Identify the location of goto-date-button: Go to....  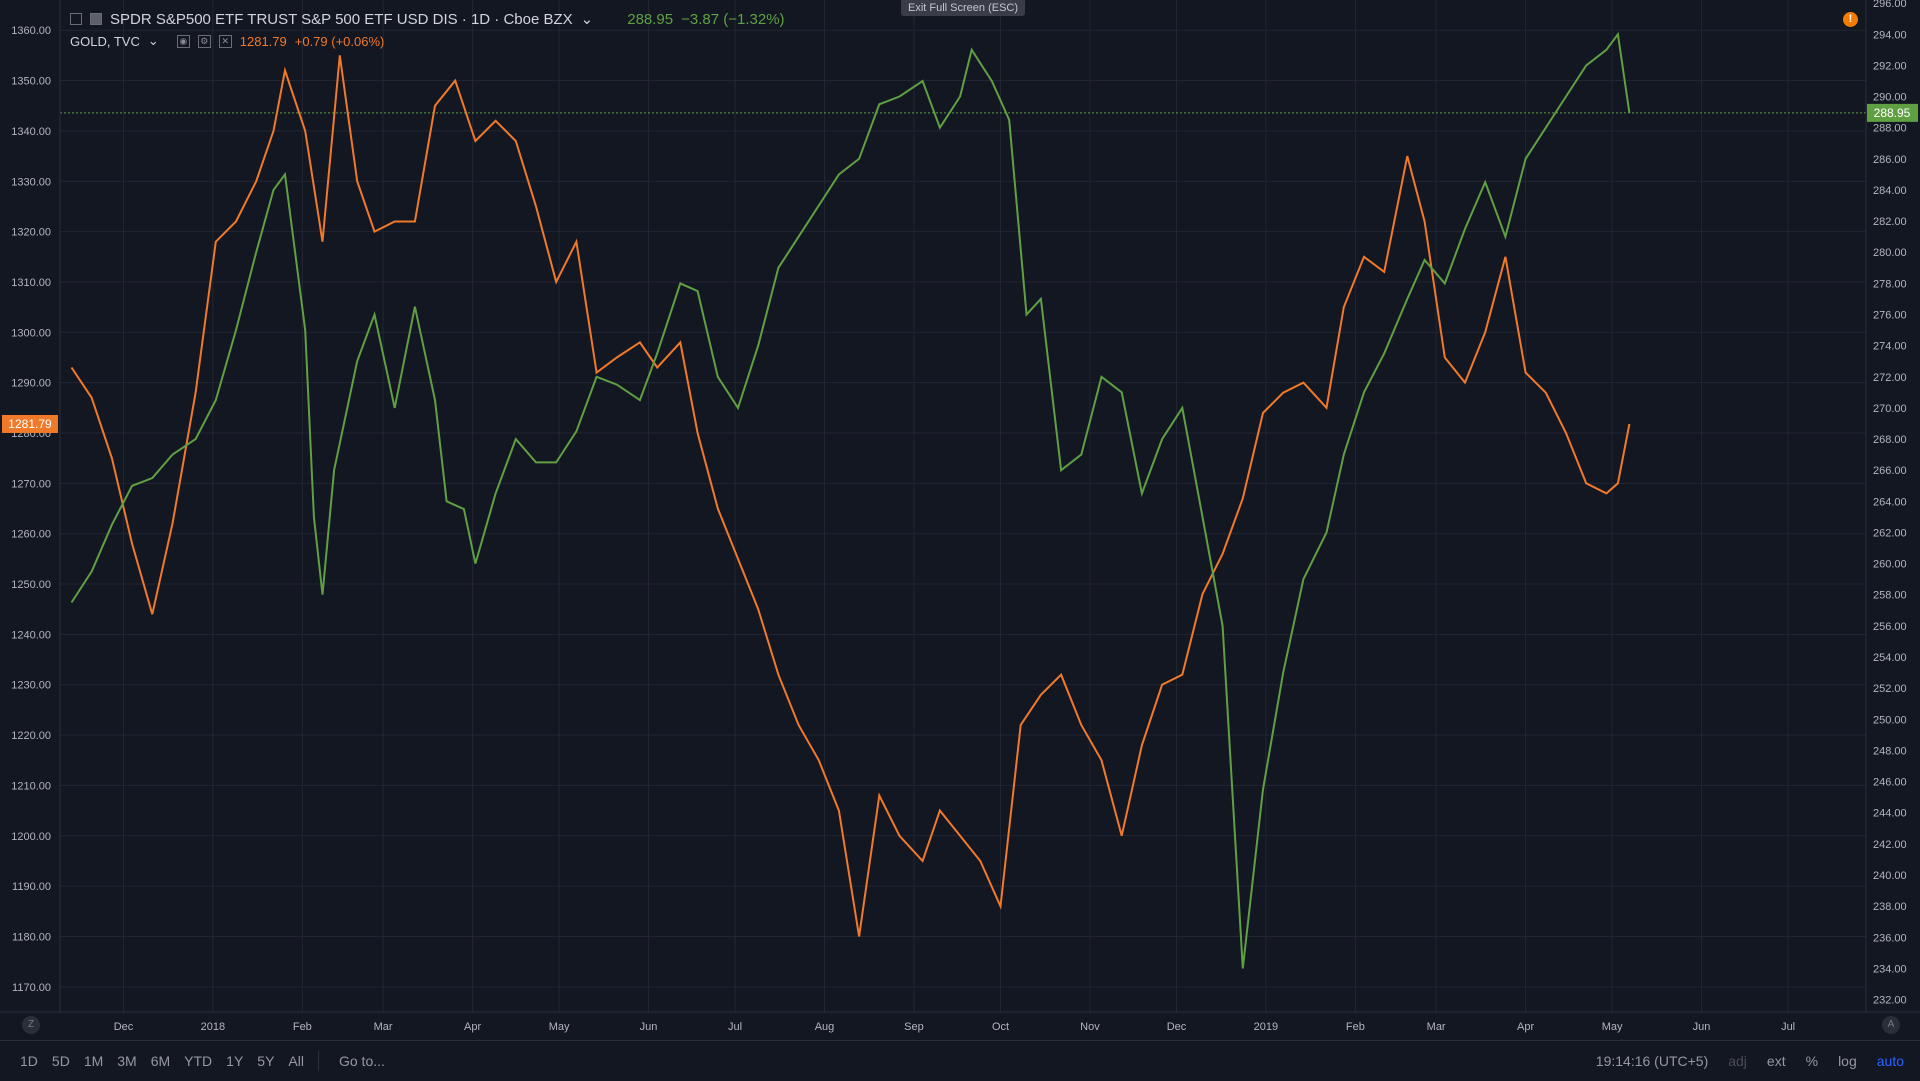
(361, 1061).